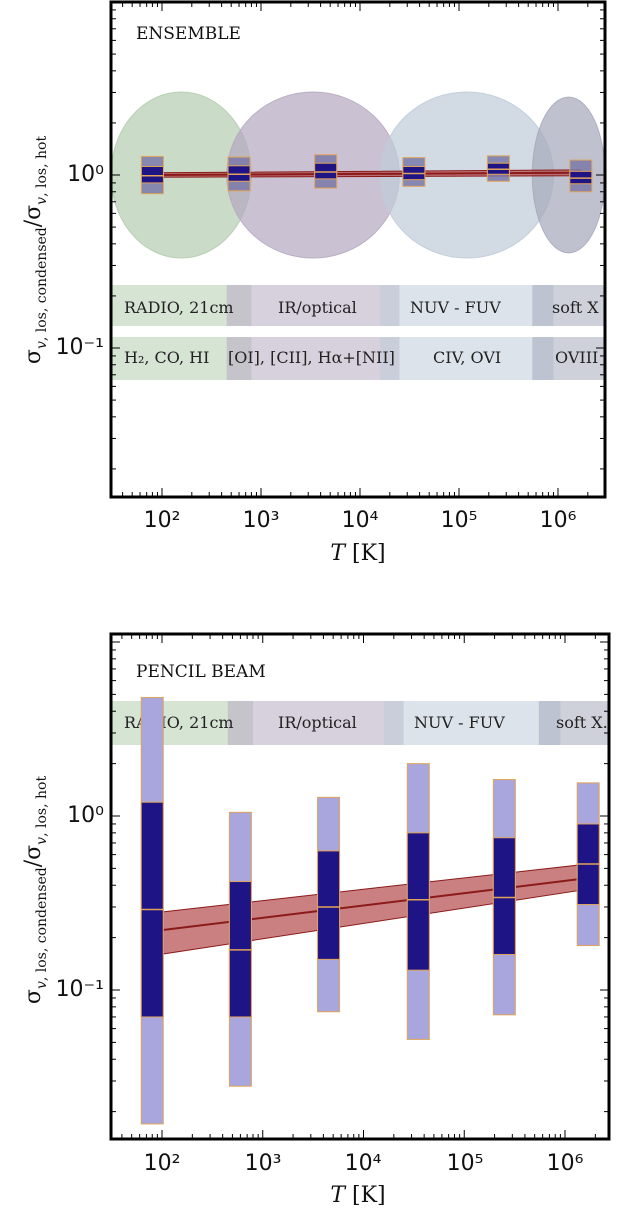 This screenshot has height=1212, width=621. I want to click on box-plots, so click(366, 174).